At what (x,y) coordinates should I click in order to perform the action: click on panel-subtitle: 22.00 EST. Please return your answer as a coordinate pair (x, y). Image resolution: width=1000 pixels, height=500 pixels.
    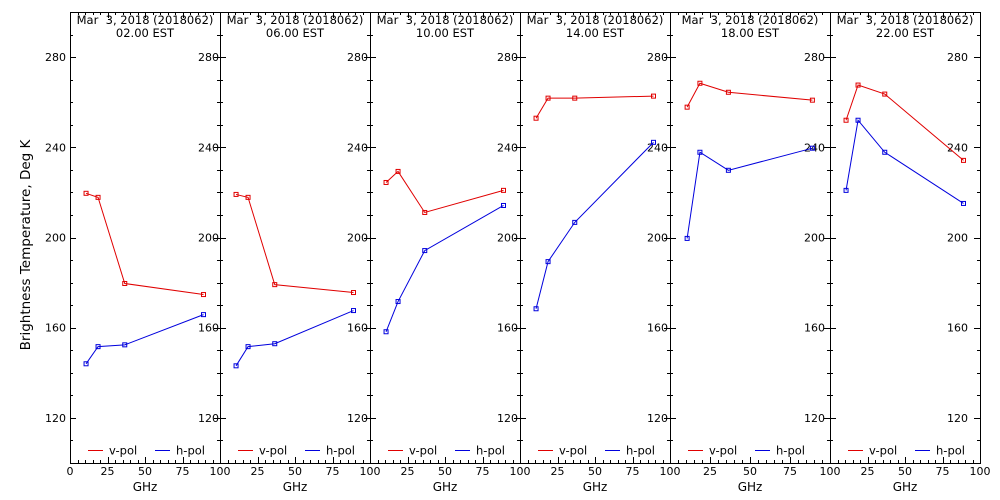
    Looking at the image, I should click on (905, 33).